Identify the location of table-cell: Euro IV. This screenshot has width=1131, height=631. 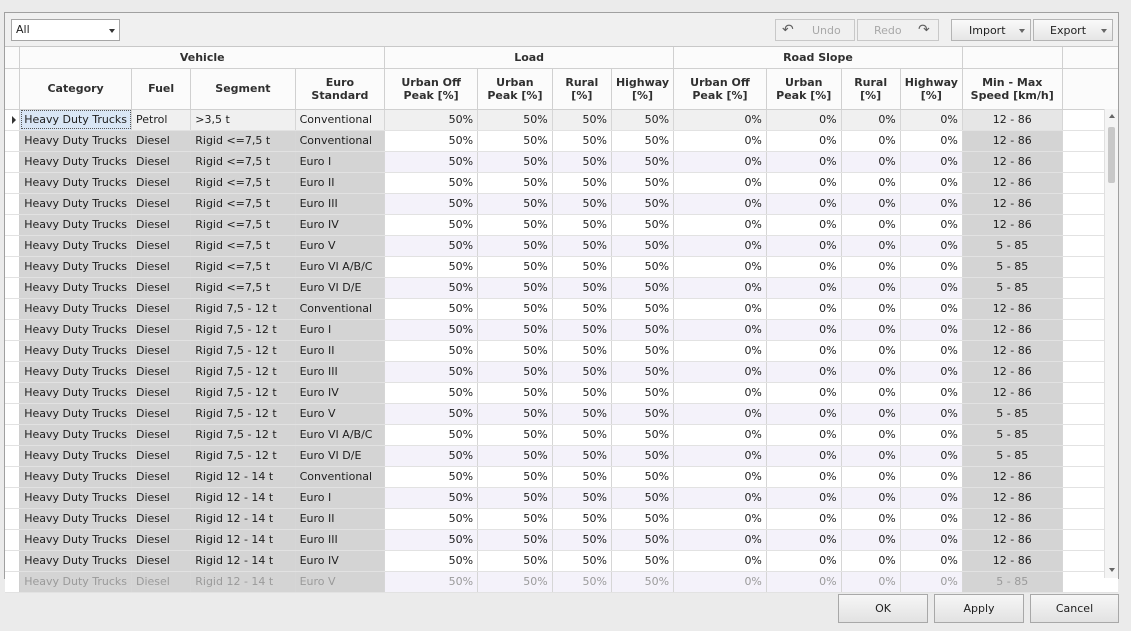
(340, 225).